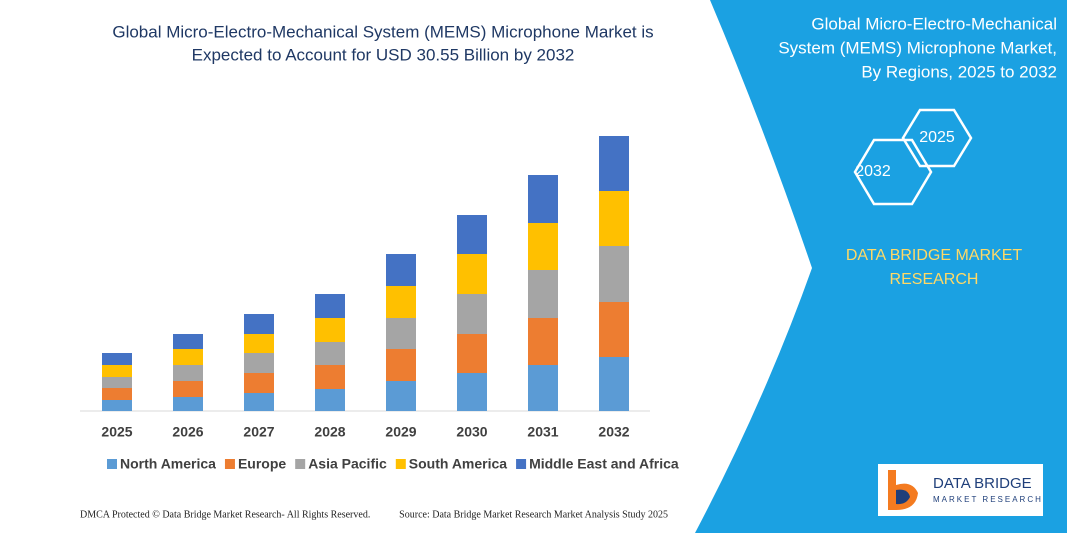 This screenshot has width=1067, height=533. Describe the element at coordinates (934, 279) in the screenshot. I see `brand-text: RESEARCH` at that location.